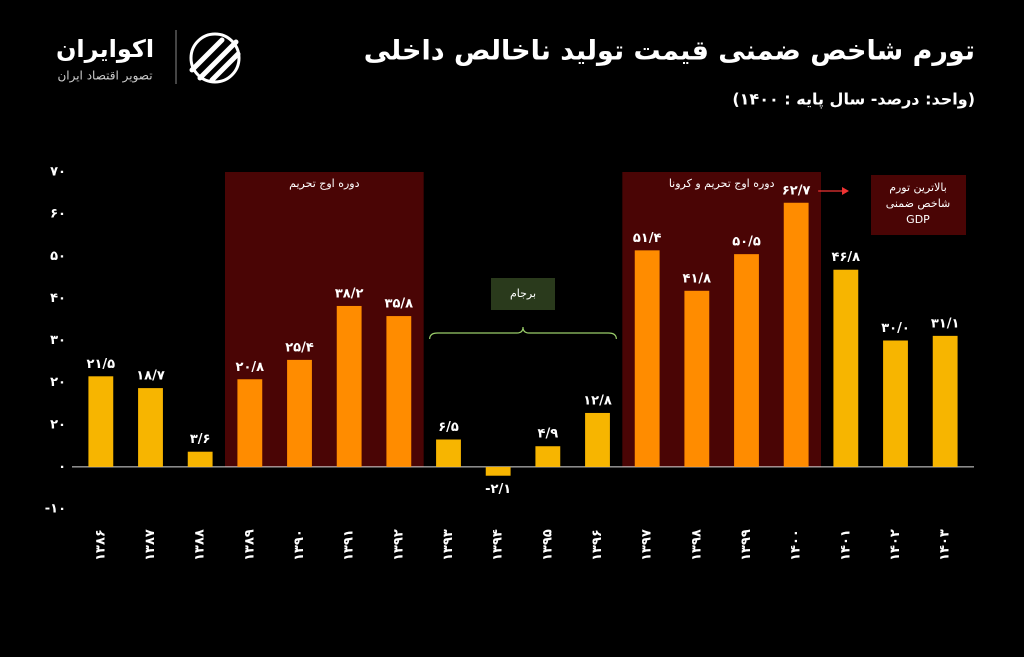 This screenshot has height=657, width=1024. Describe the element at coordinates (669, 51) in the screenshot. I see `chart-title: تورم شاخص ضمنی قیمت تولید ناخالص داخلی` at that location.